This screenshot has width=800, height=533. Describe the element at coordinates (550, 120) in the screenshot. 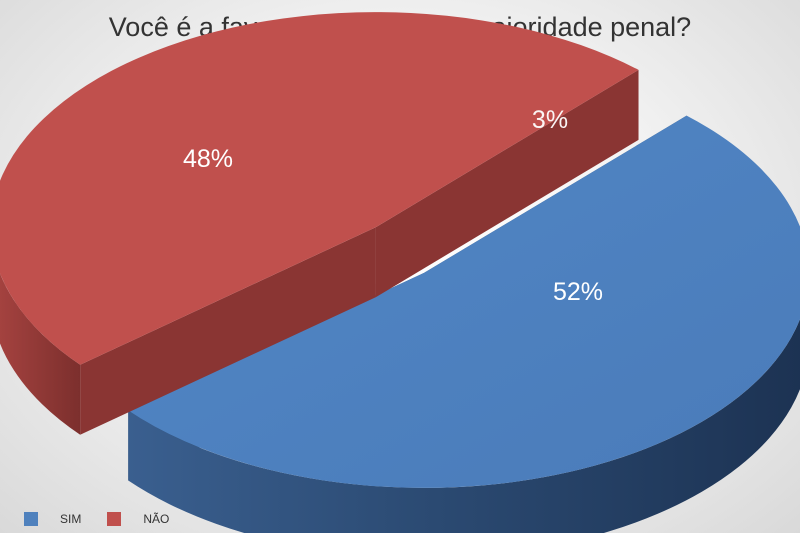

I see `data-label-extra: 3%` at that location.